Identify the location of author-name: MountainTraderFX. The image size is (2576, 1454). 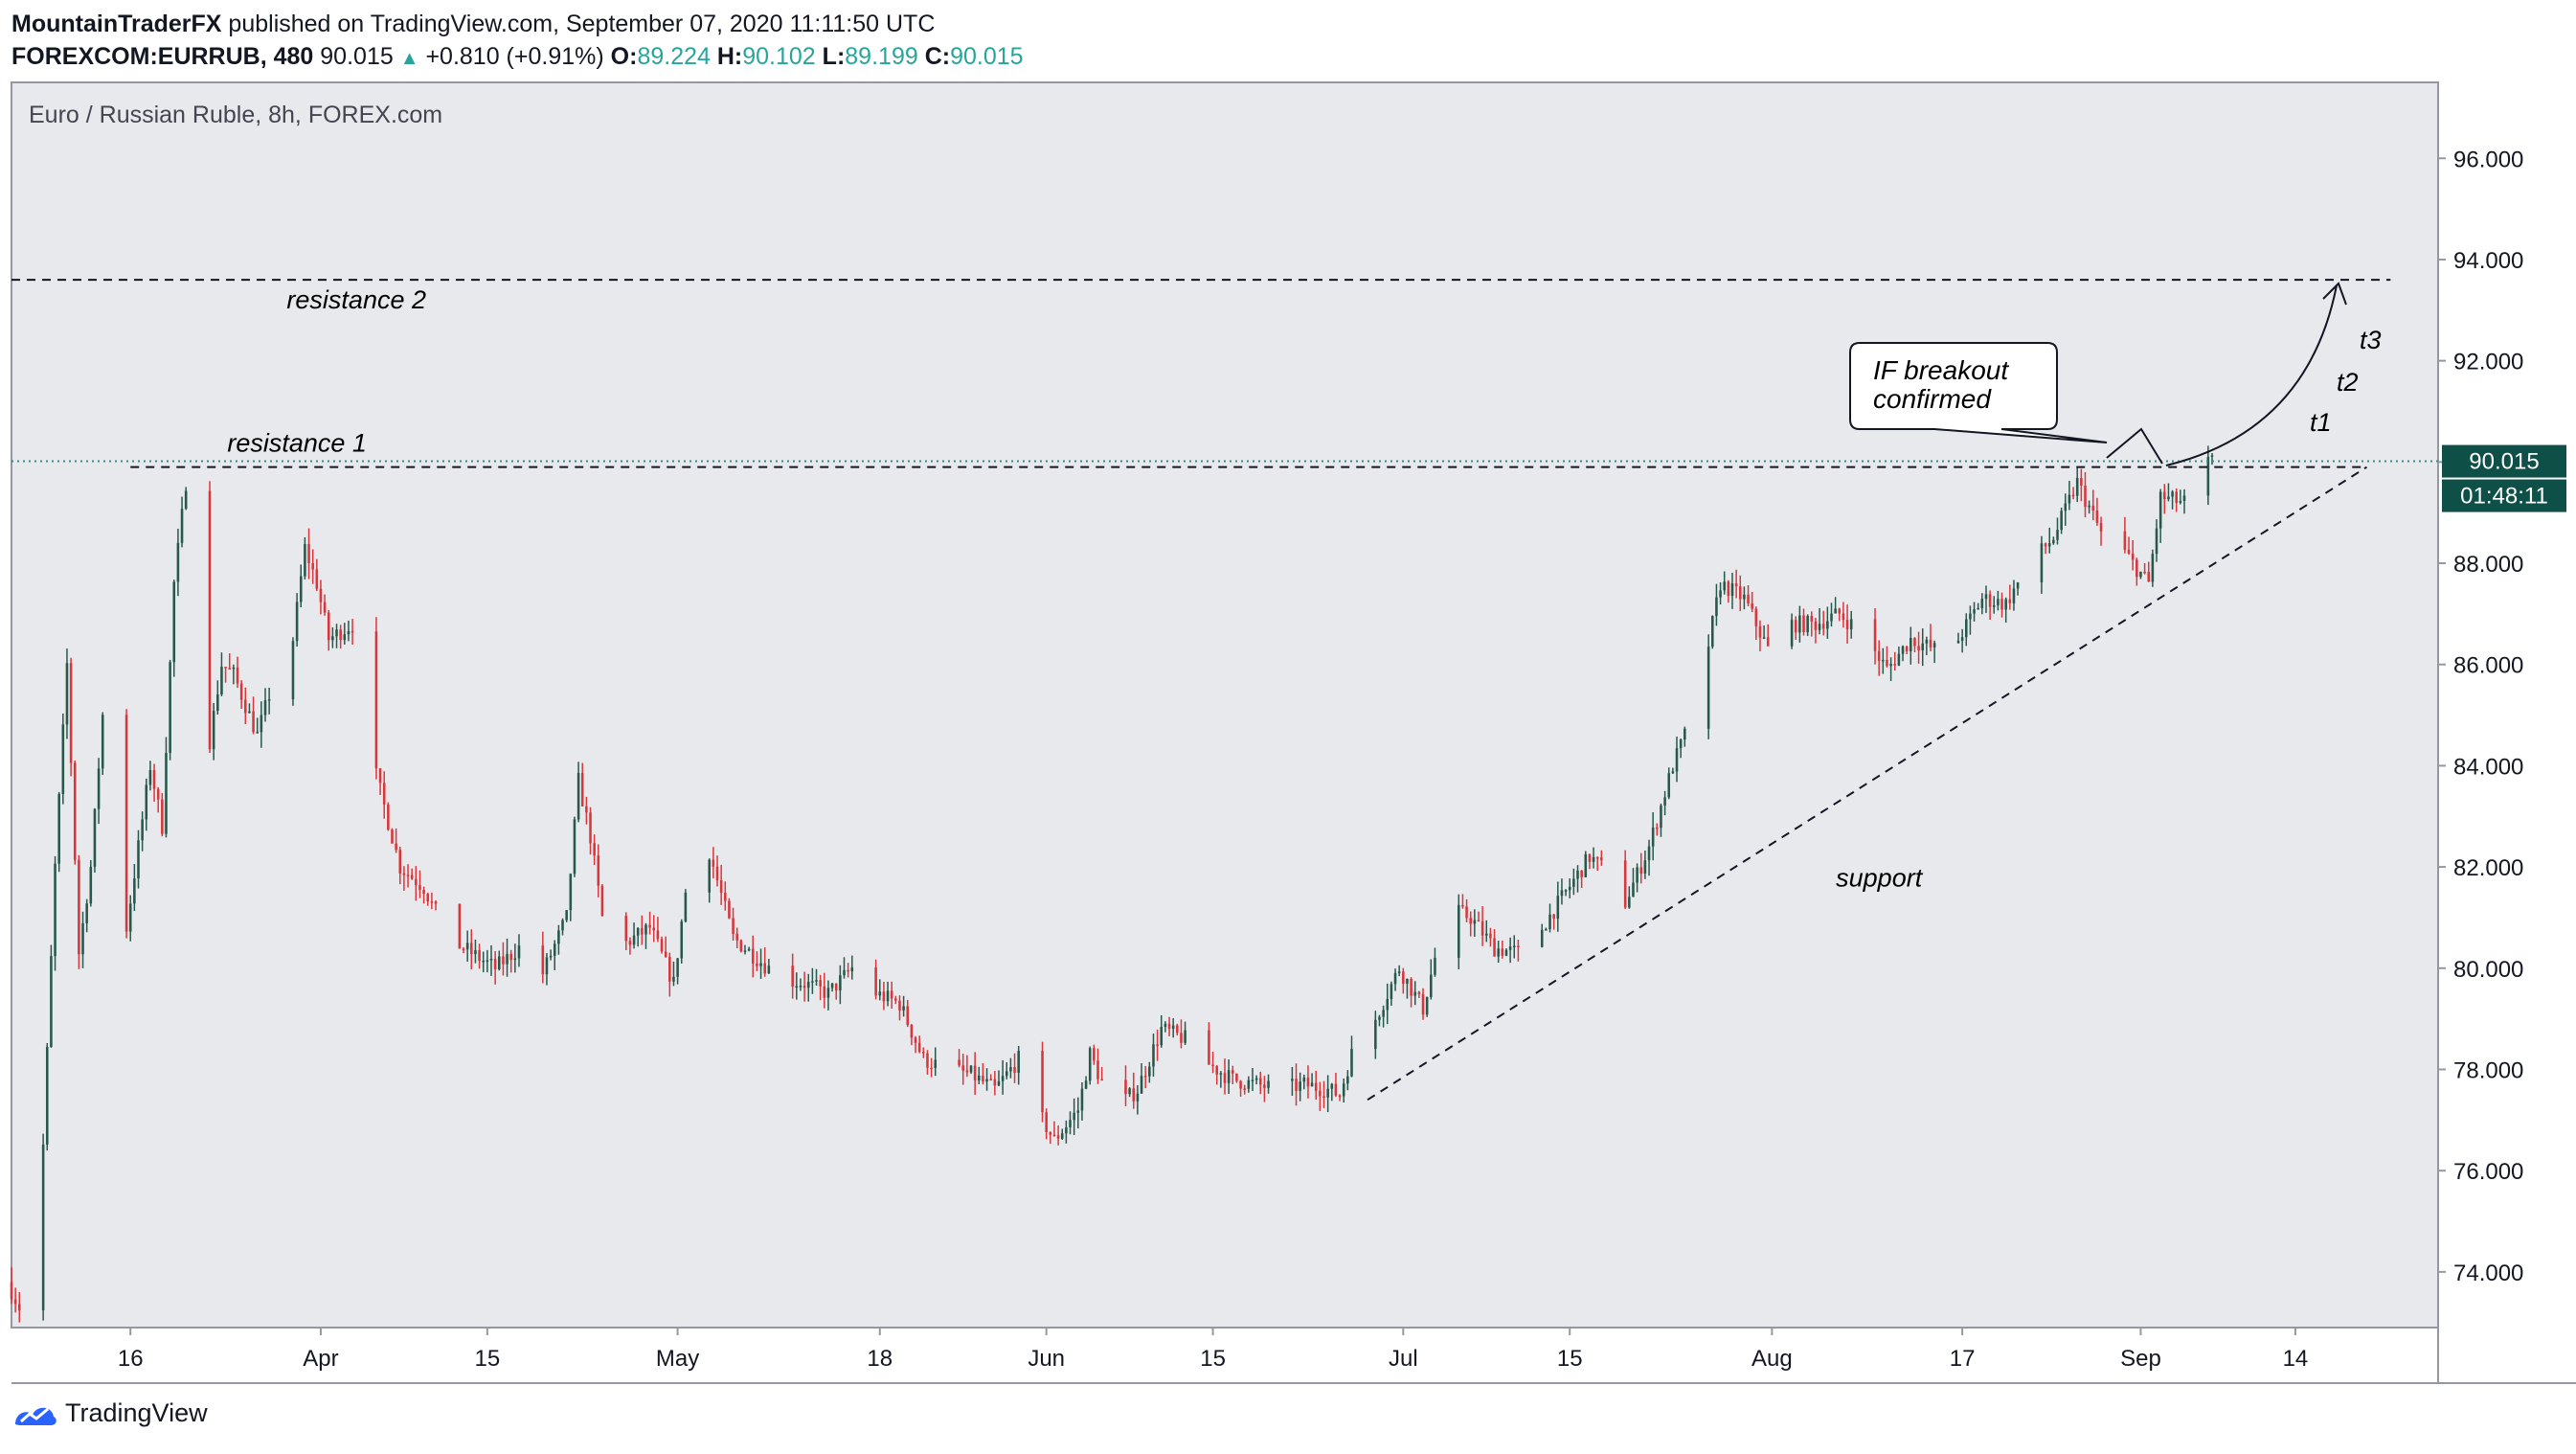
(116, 24).